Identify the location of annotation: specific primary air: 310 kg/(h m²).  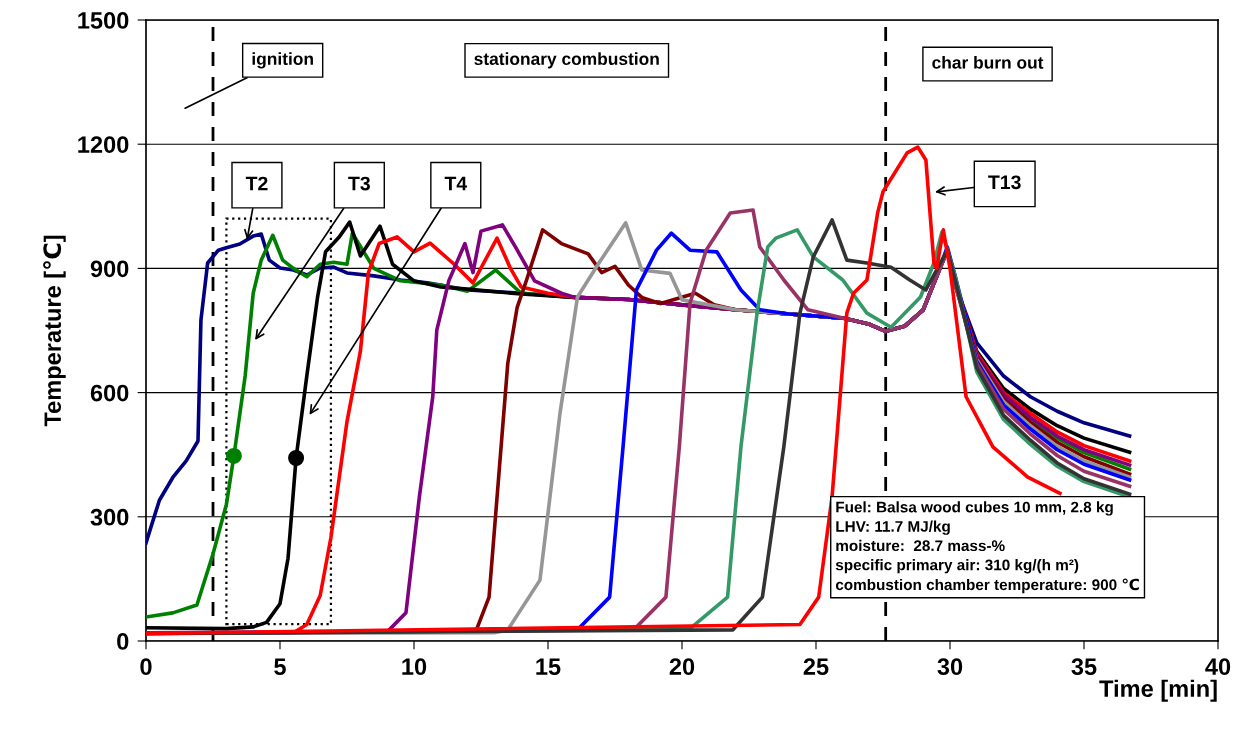
(957, 566).